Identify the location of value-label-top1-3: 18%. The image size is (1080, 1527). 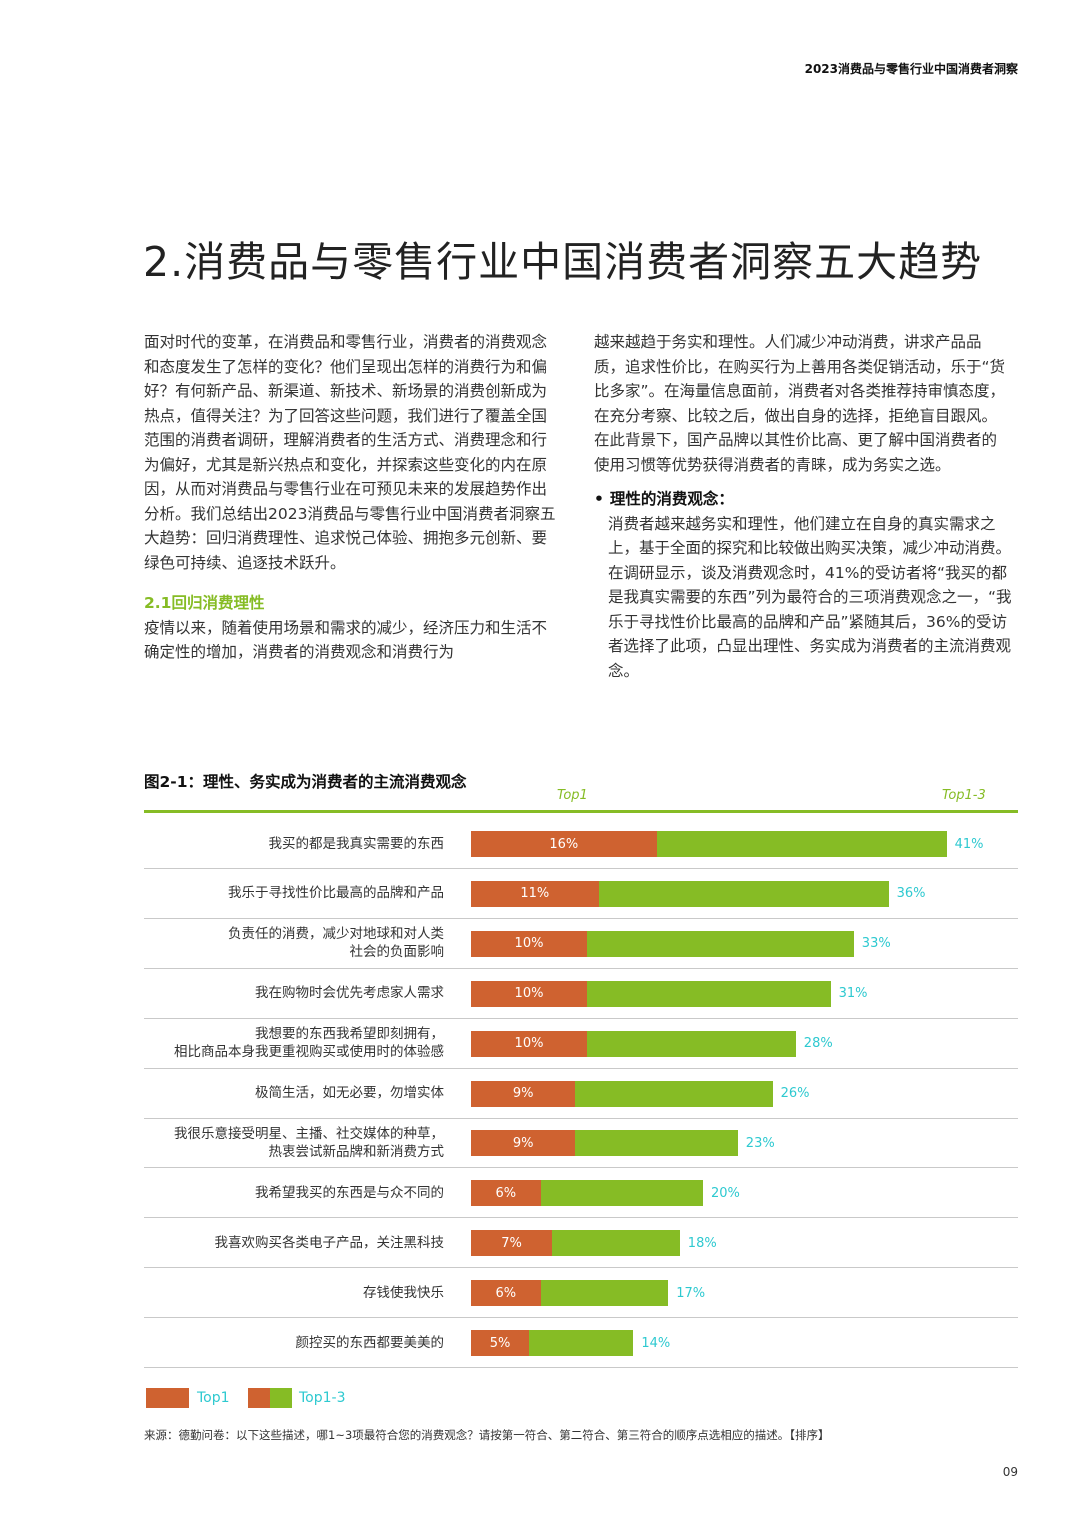
(702, 1243).